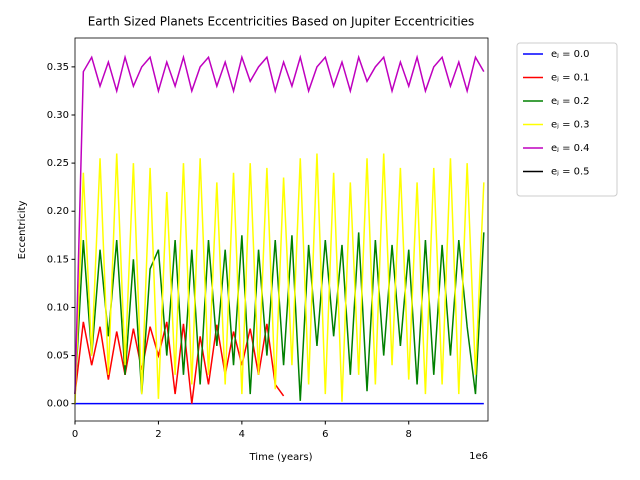 Image resolution: width=640 pixels, height=480 pixels. What do you see at coordinates (242, 434) in the screenshot?
I see `x-tick-label: 4` at bounding box center [242, 434].